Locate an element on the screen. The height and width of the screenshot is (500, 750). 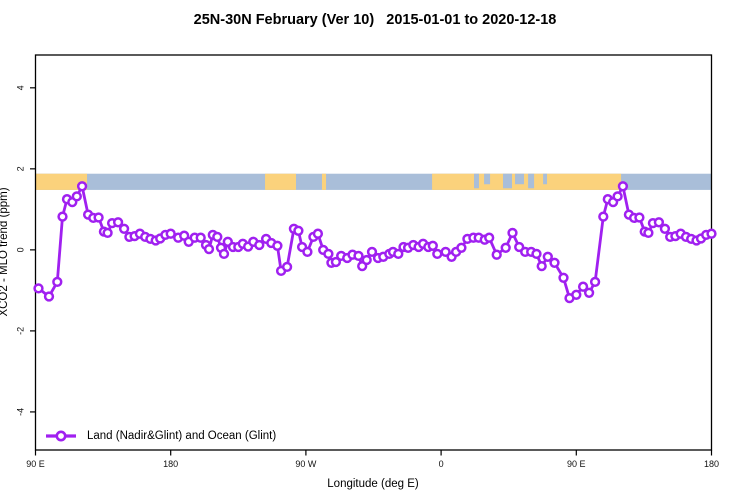
y-tick-label: -4 is located at coordinates (21, 412).